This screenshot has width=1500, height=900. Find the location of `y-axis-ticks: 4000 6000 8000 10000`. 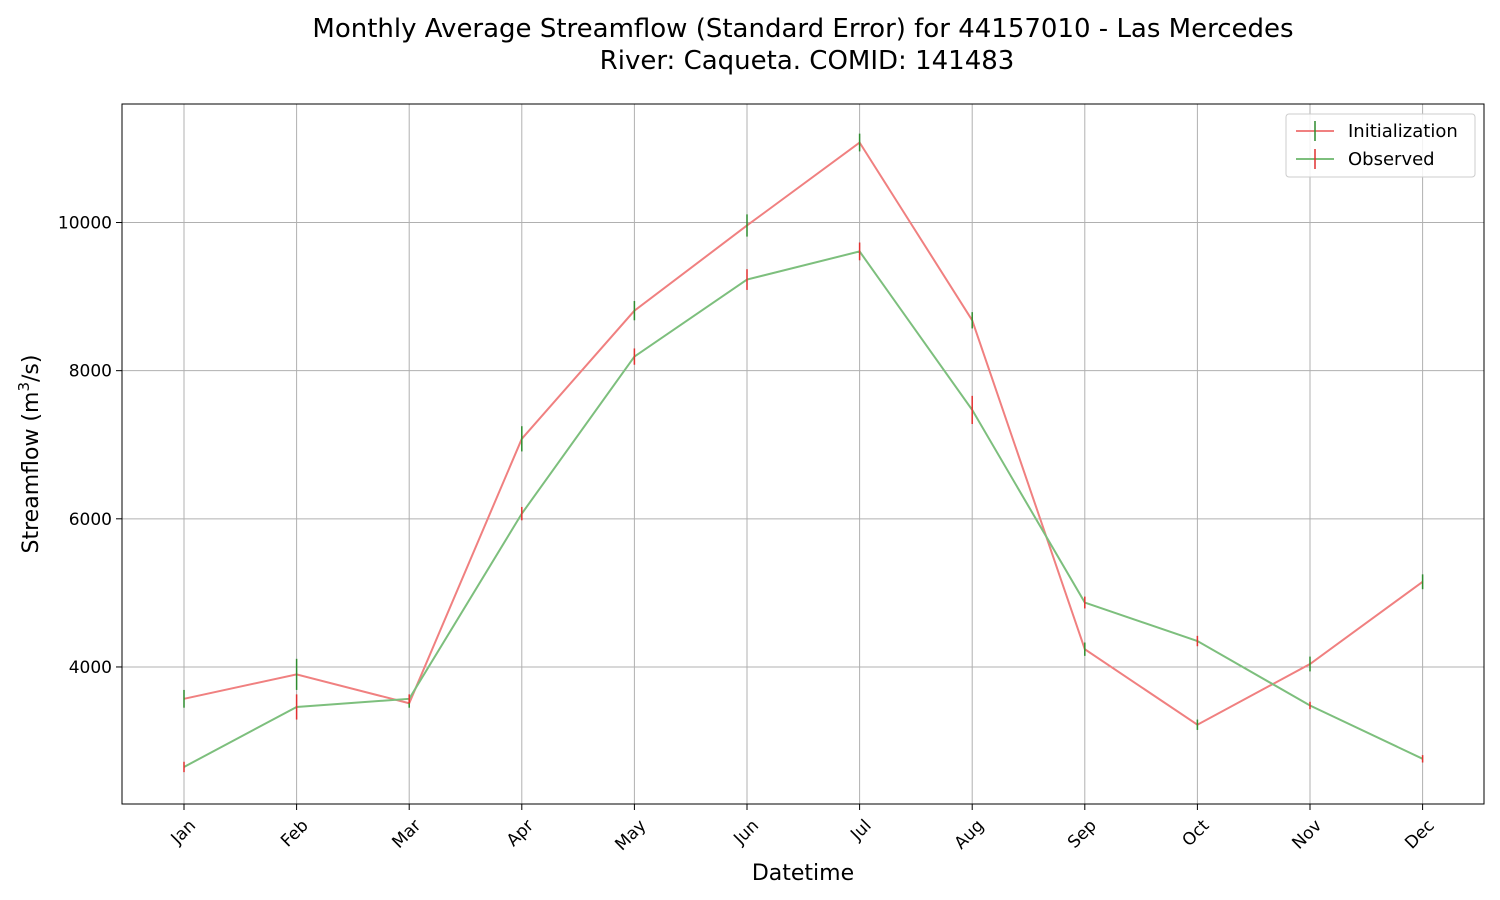

y-axis-ticks: 4000 6000 8000 10000 is located at coordinates (90, 446).